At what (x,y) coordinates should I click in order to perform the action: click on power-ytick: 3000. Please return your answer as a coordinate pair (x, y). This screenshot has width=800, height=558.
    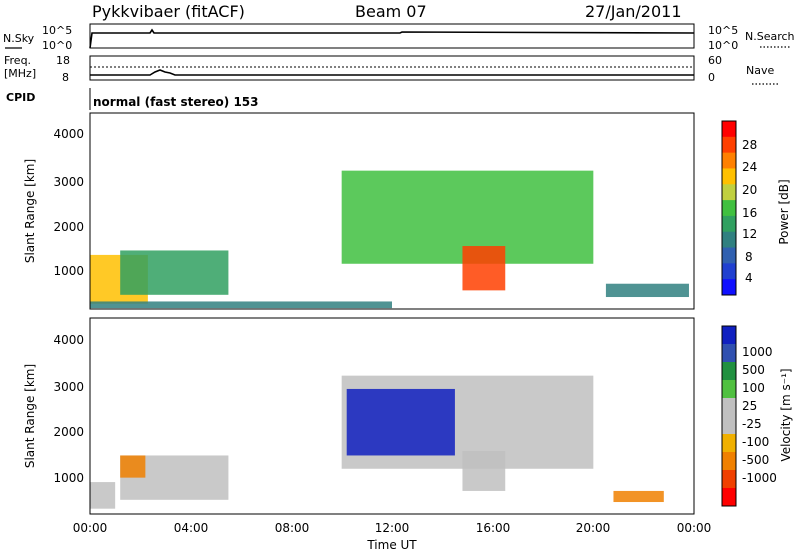
    Looking at the image, I should click on (68, 182).